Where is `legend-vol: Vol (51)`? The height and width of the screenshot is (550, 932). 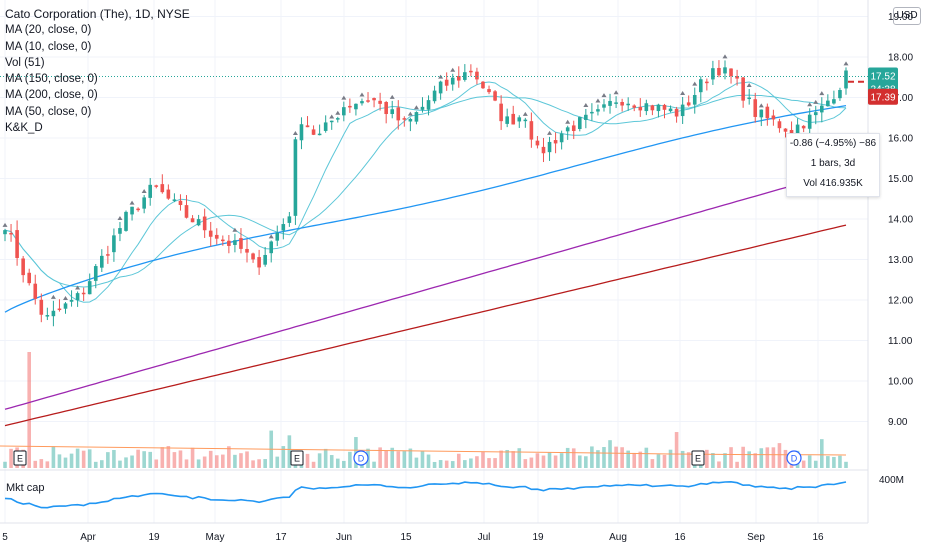 legend-vol: Vol (51) is located at coordinates (25, 62).